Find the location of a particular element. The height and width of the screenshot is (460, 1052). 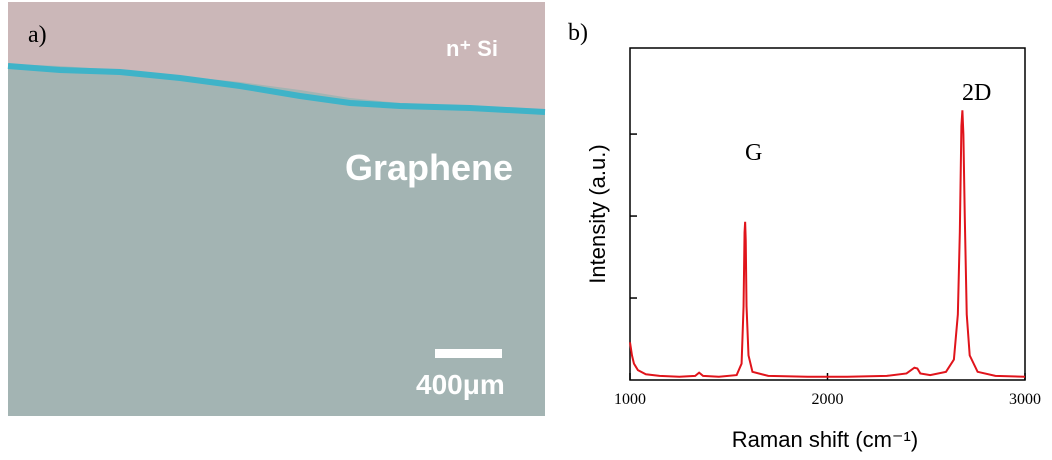

annotation: 2D is located at coordinates (976, 93).